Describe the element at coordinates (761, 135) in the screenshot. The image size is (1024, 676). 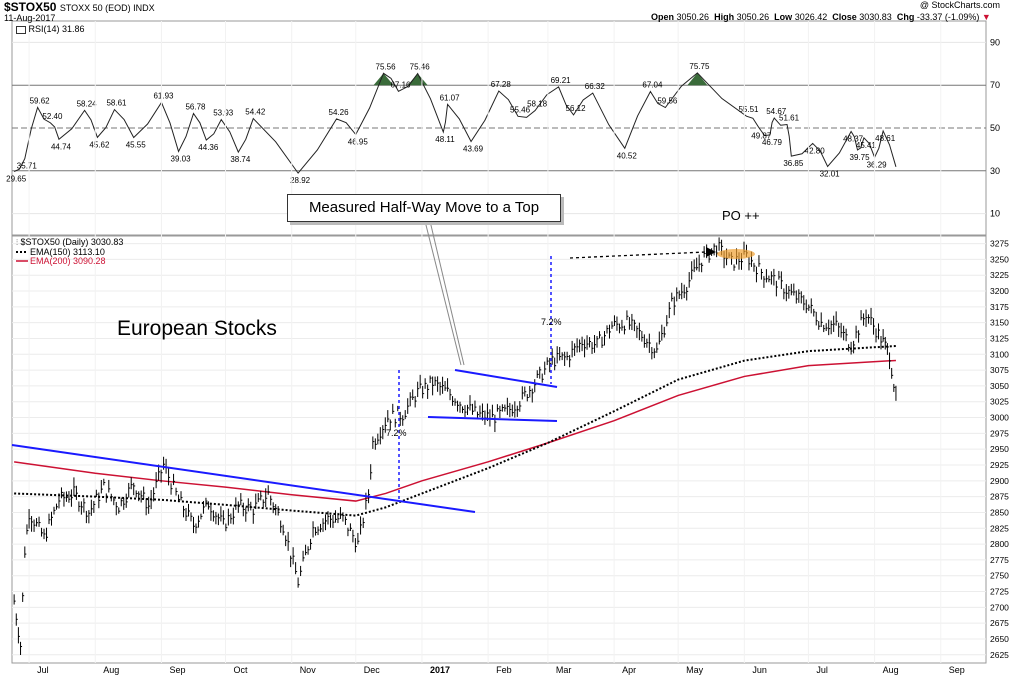
I see `rsi-value-label: 49.87` at that location.